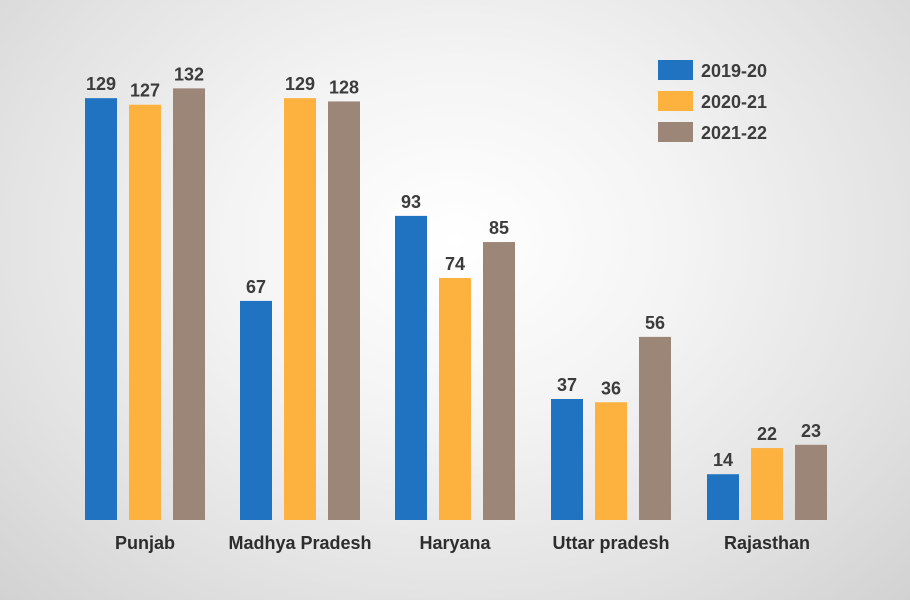 This screenshot has width=910, height=600. Describe the element at coordinates (411, 202) in the screenshot. I see `value-label-haryana-2019-20: 93` at that location.